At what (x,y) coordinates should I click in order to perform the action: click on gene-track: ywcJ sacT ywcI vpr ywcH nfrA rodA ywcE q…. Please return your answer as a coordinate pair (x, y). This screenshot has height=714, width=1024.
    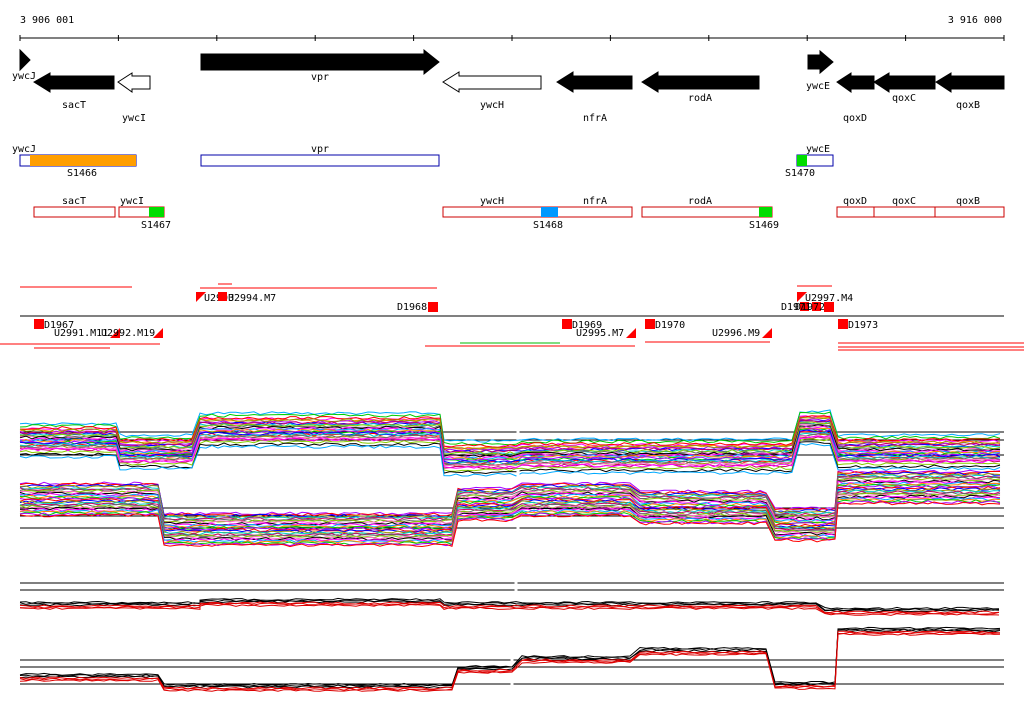
    Looking at the image, I should click on (508, 86).